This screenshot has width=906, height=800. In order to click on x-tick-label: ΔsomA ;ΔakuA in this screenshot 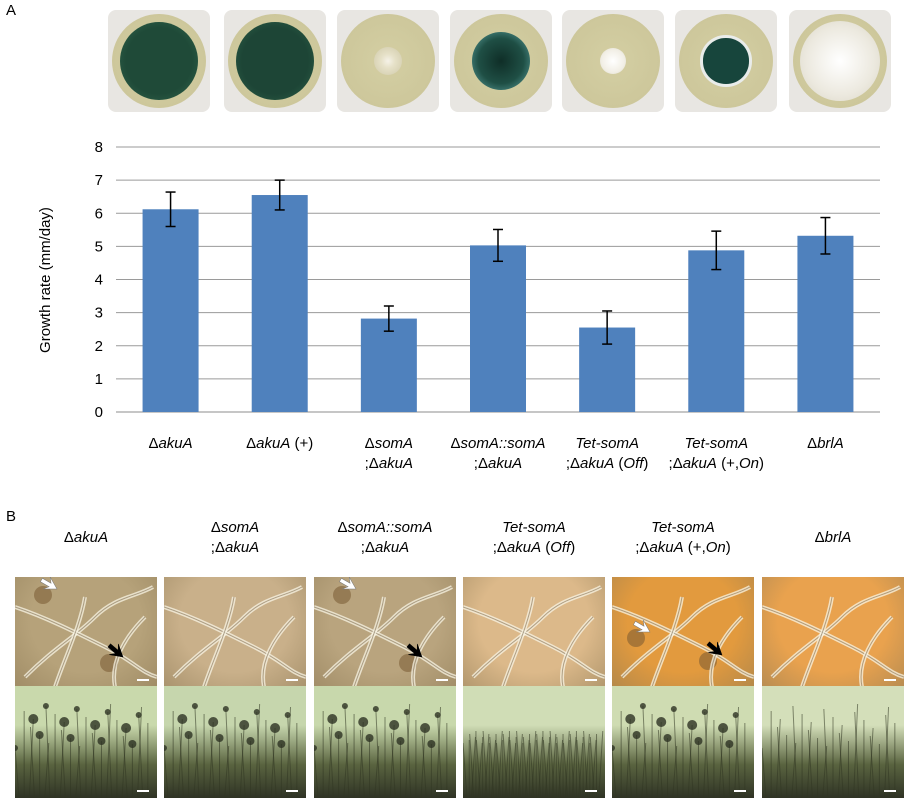, I will do `click(389, 453)`.